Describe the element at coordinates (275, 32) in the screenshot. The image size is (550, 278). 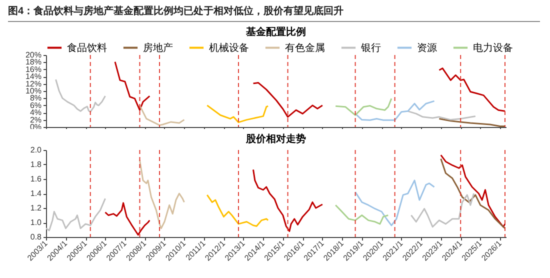
I see `chart-subtitle: 基金配置比例` at that location.